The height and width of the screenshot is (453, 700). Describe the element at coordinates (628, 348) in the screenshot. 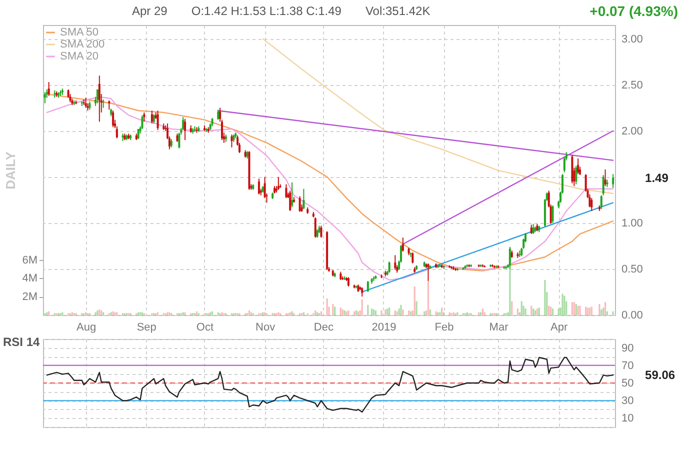

I see `y-tick-label: 90` at that location.